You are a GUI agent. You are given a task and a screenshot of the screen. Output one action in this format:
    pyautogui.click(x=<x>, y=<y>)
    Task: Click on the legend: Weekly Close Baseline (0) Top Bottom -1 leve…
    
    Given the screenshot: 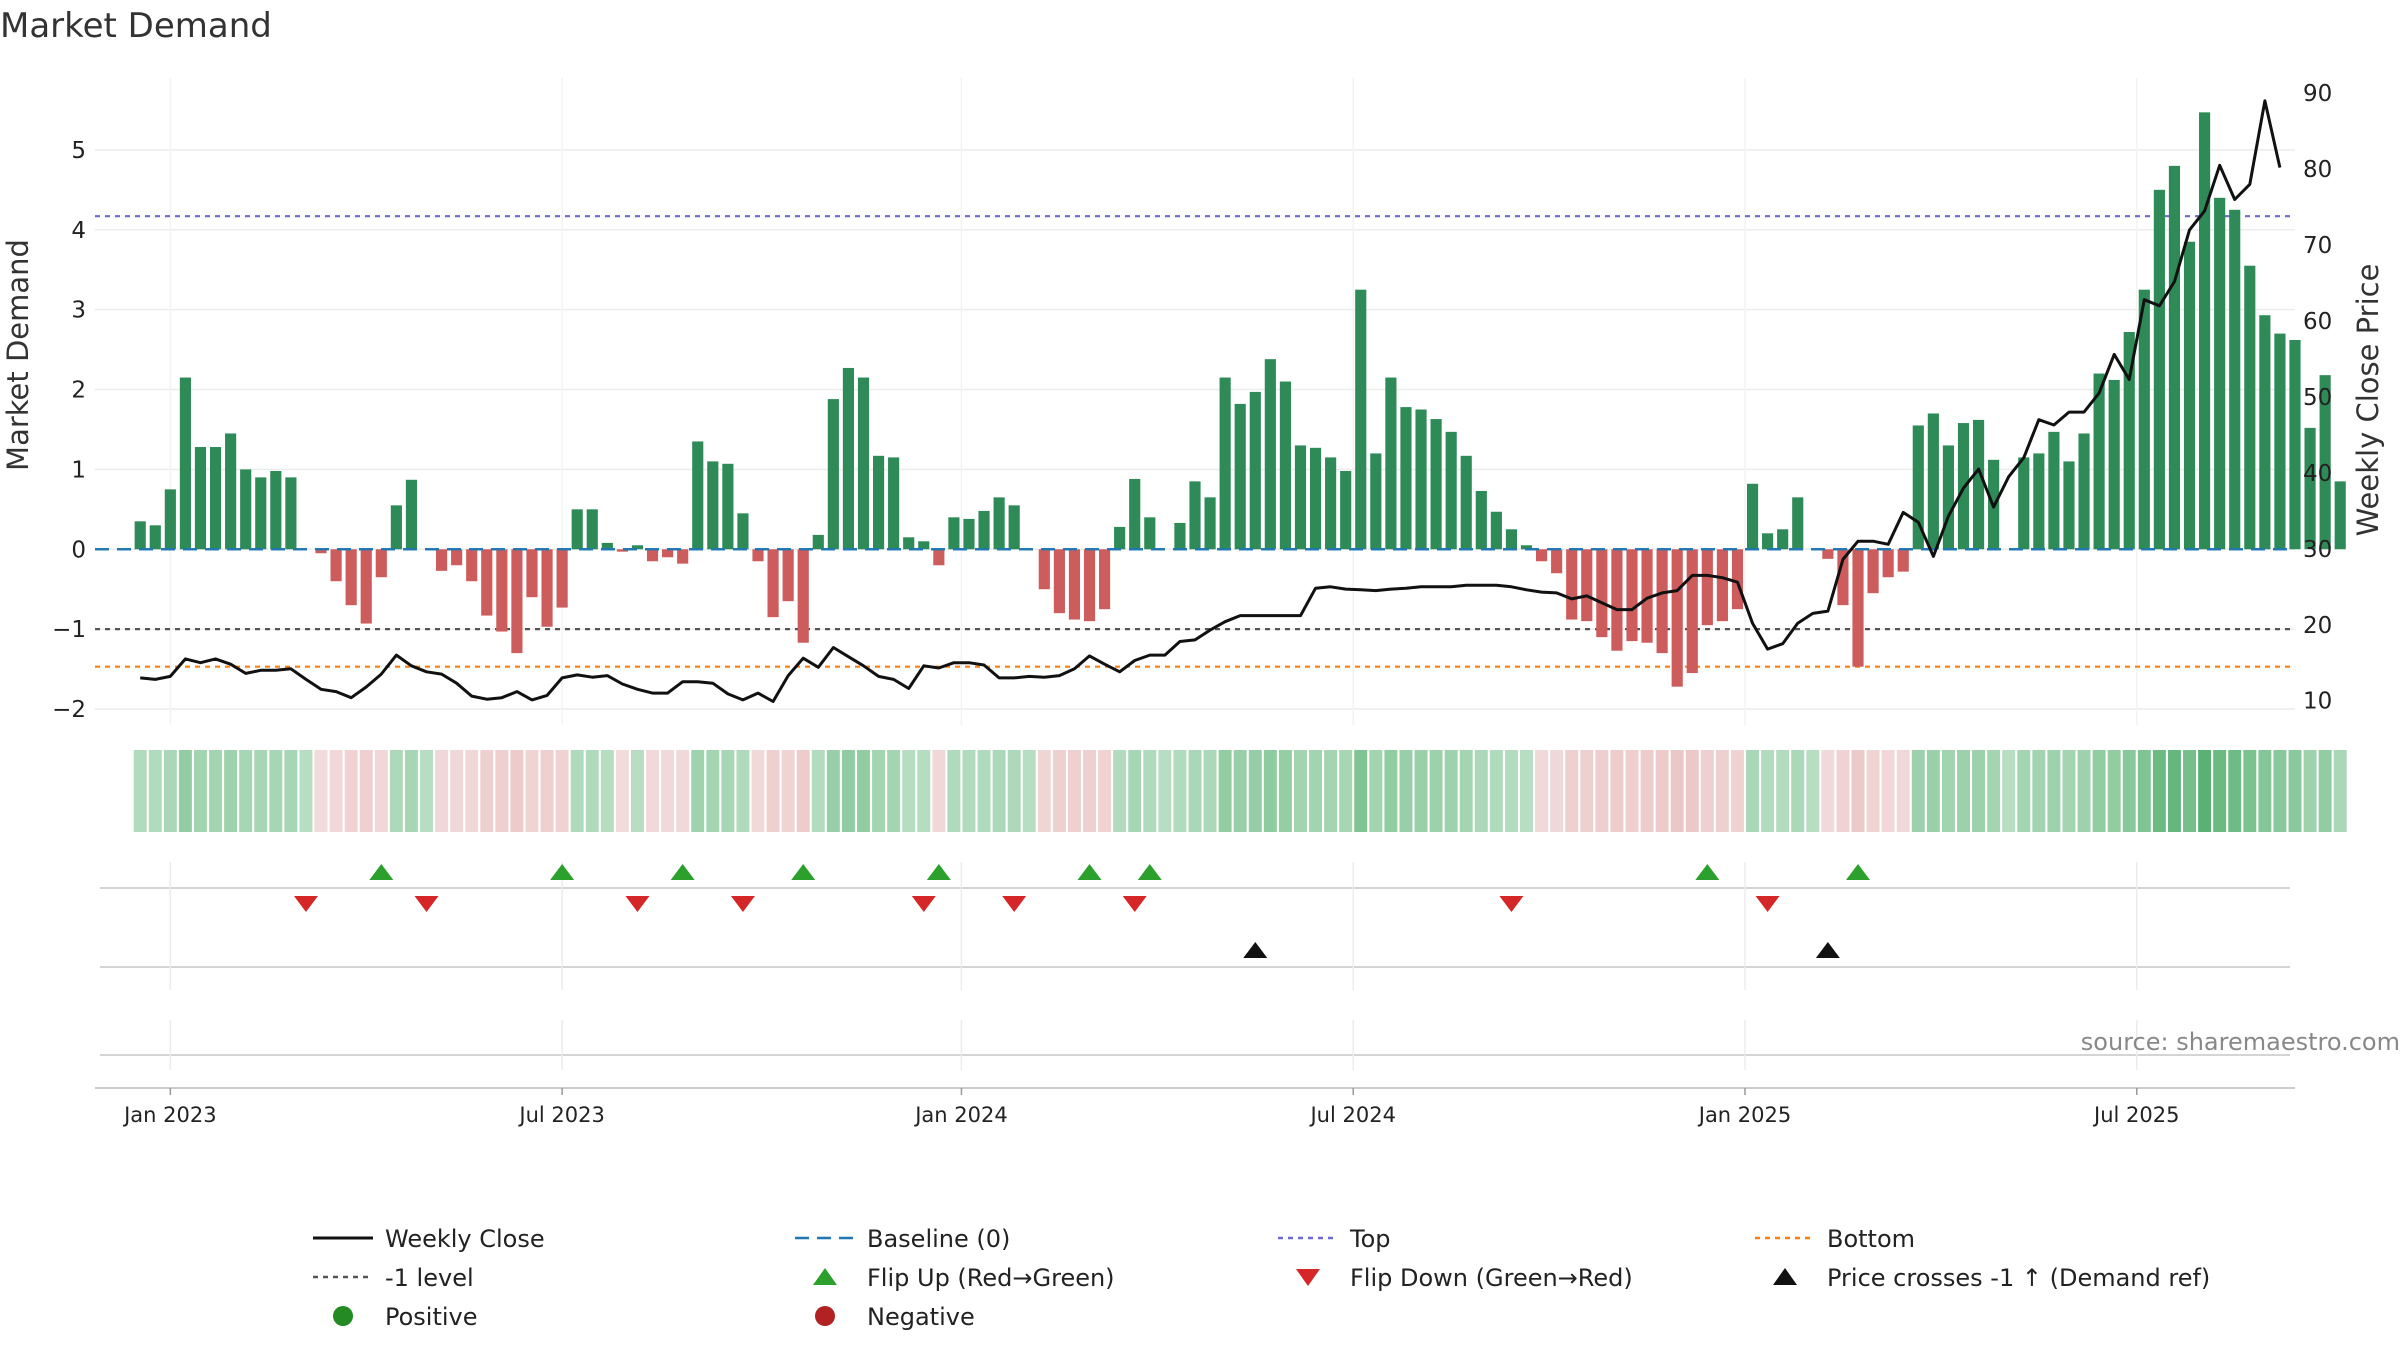 What is the action you would take?
    pyautogui.click(x=1261, y=1278)
    